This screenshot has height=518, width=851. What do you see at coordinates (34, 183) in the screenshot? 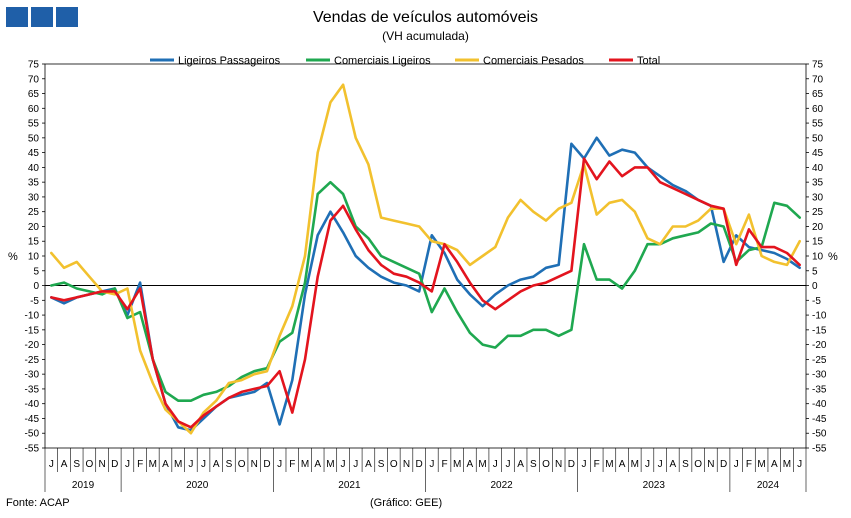
I see `y-tick-label-left: 35` at bounding box center [34, 183].